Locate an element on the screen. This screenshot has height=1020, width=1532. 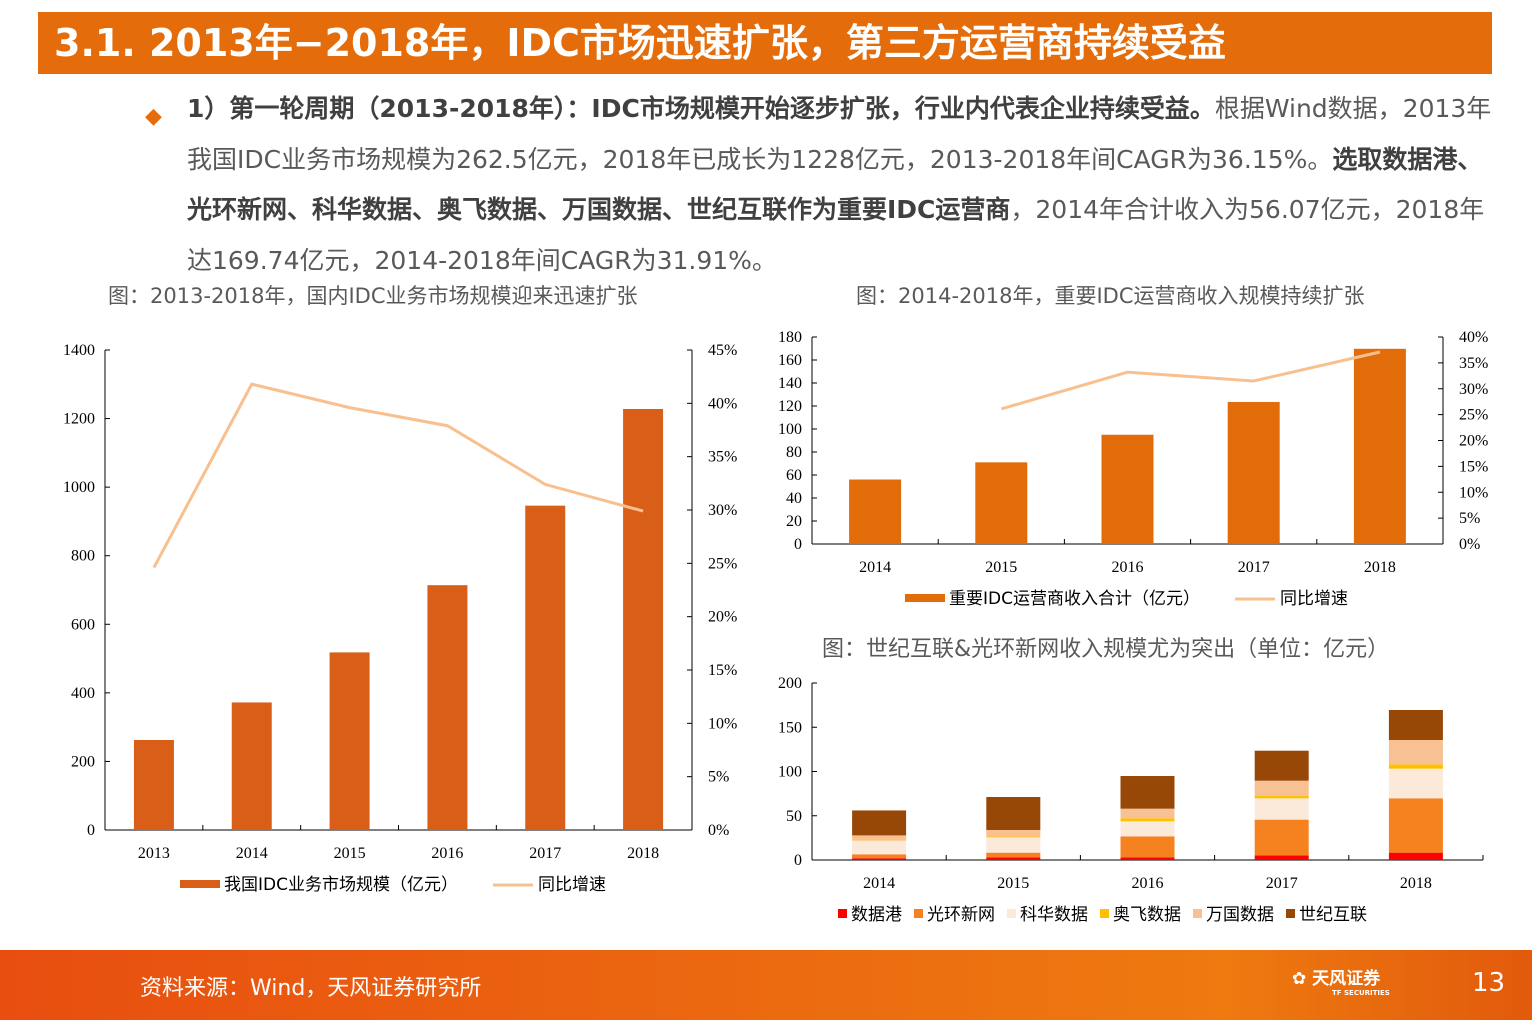
legend-label: 科华数据 is located at coordinates (1054, 915).